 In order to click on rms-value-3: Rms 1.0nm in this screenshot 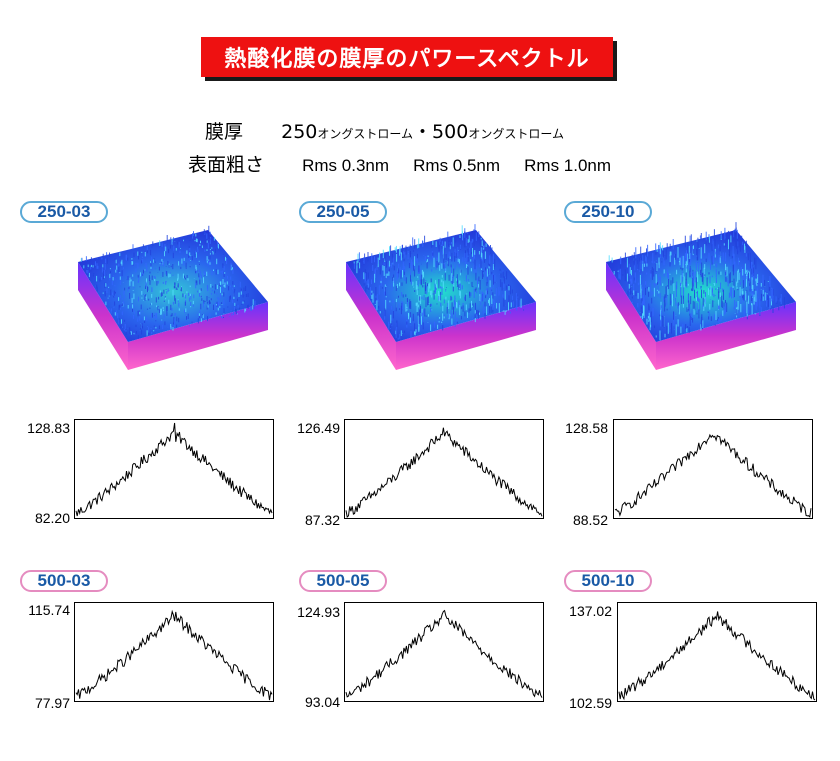, I will do `click(568, 165)`.